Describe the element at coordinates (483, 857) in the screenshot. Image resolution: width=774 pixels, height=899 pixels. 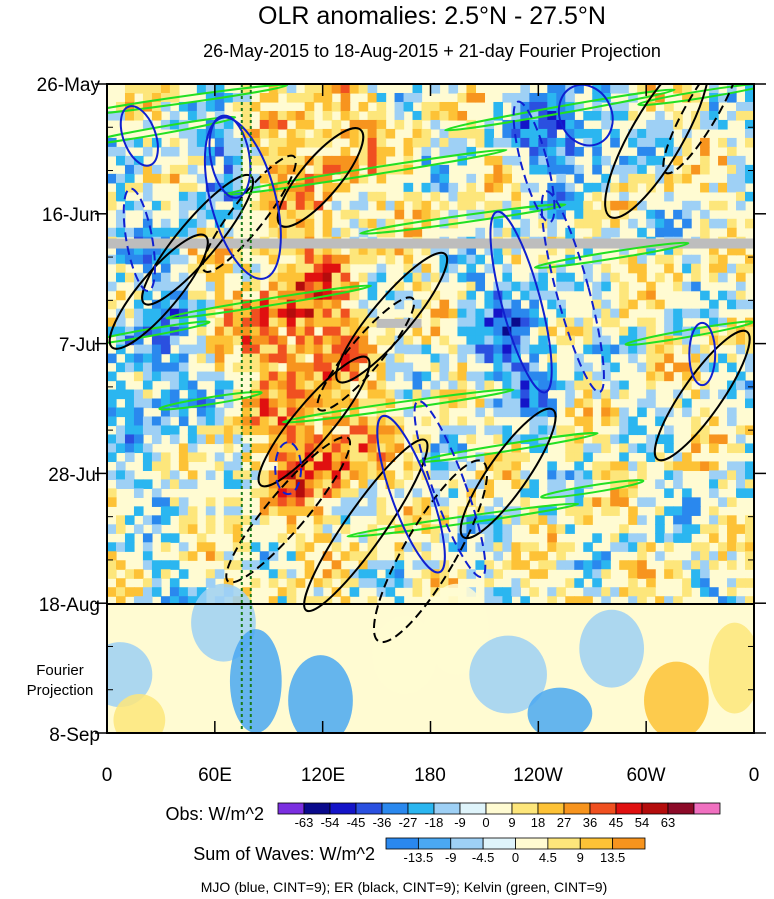
I see `colorbar-level-label: -4.5` at that location.